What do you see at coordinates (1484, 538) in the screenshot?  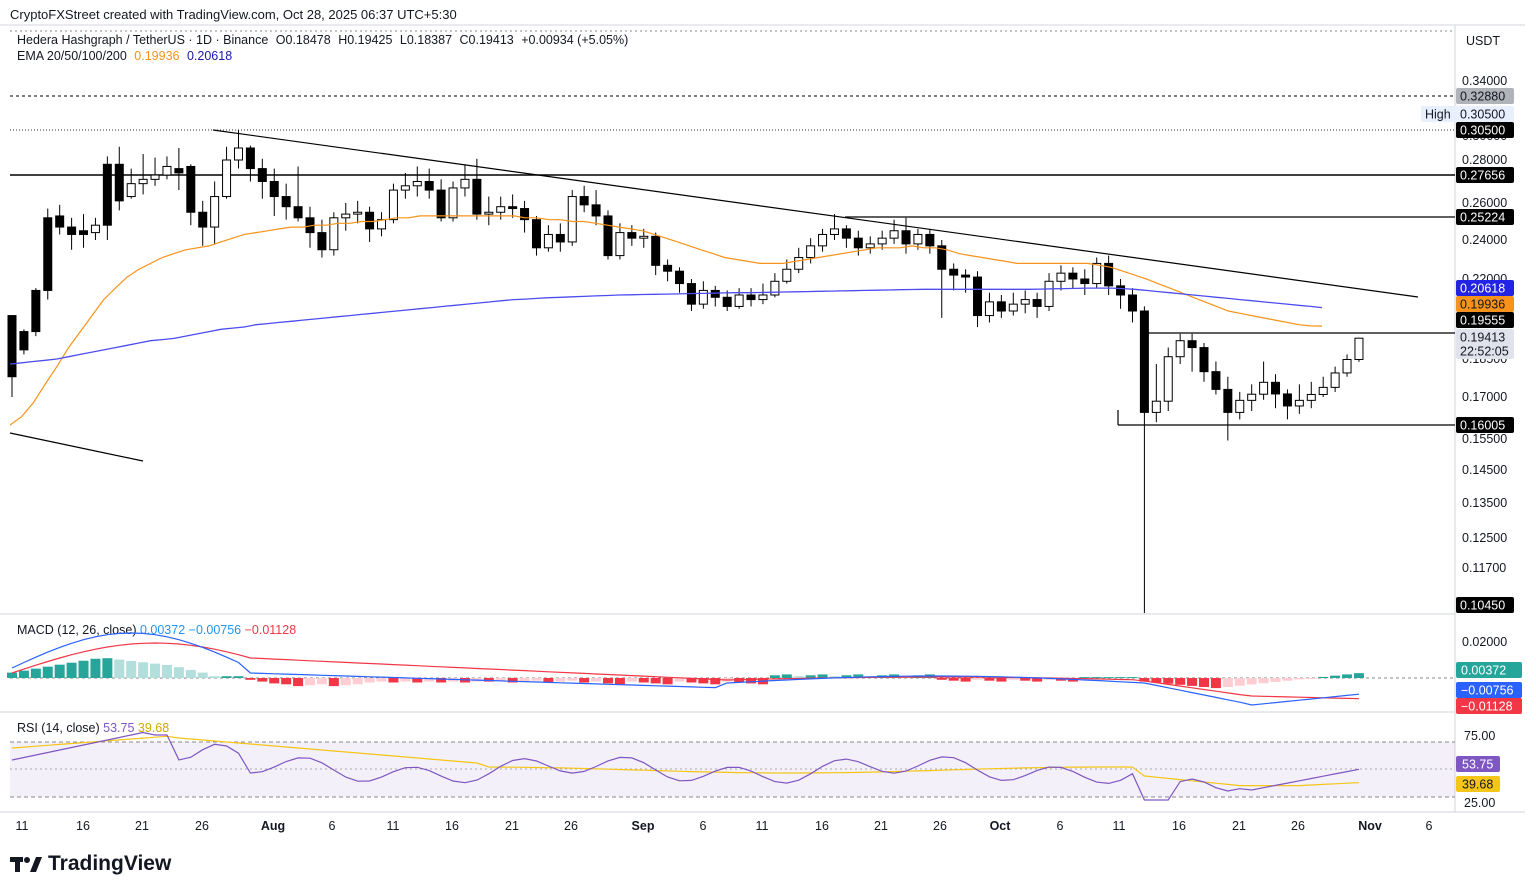 I see `price-axis-tick: 0.12500` at bounding box center [1484, 538].